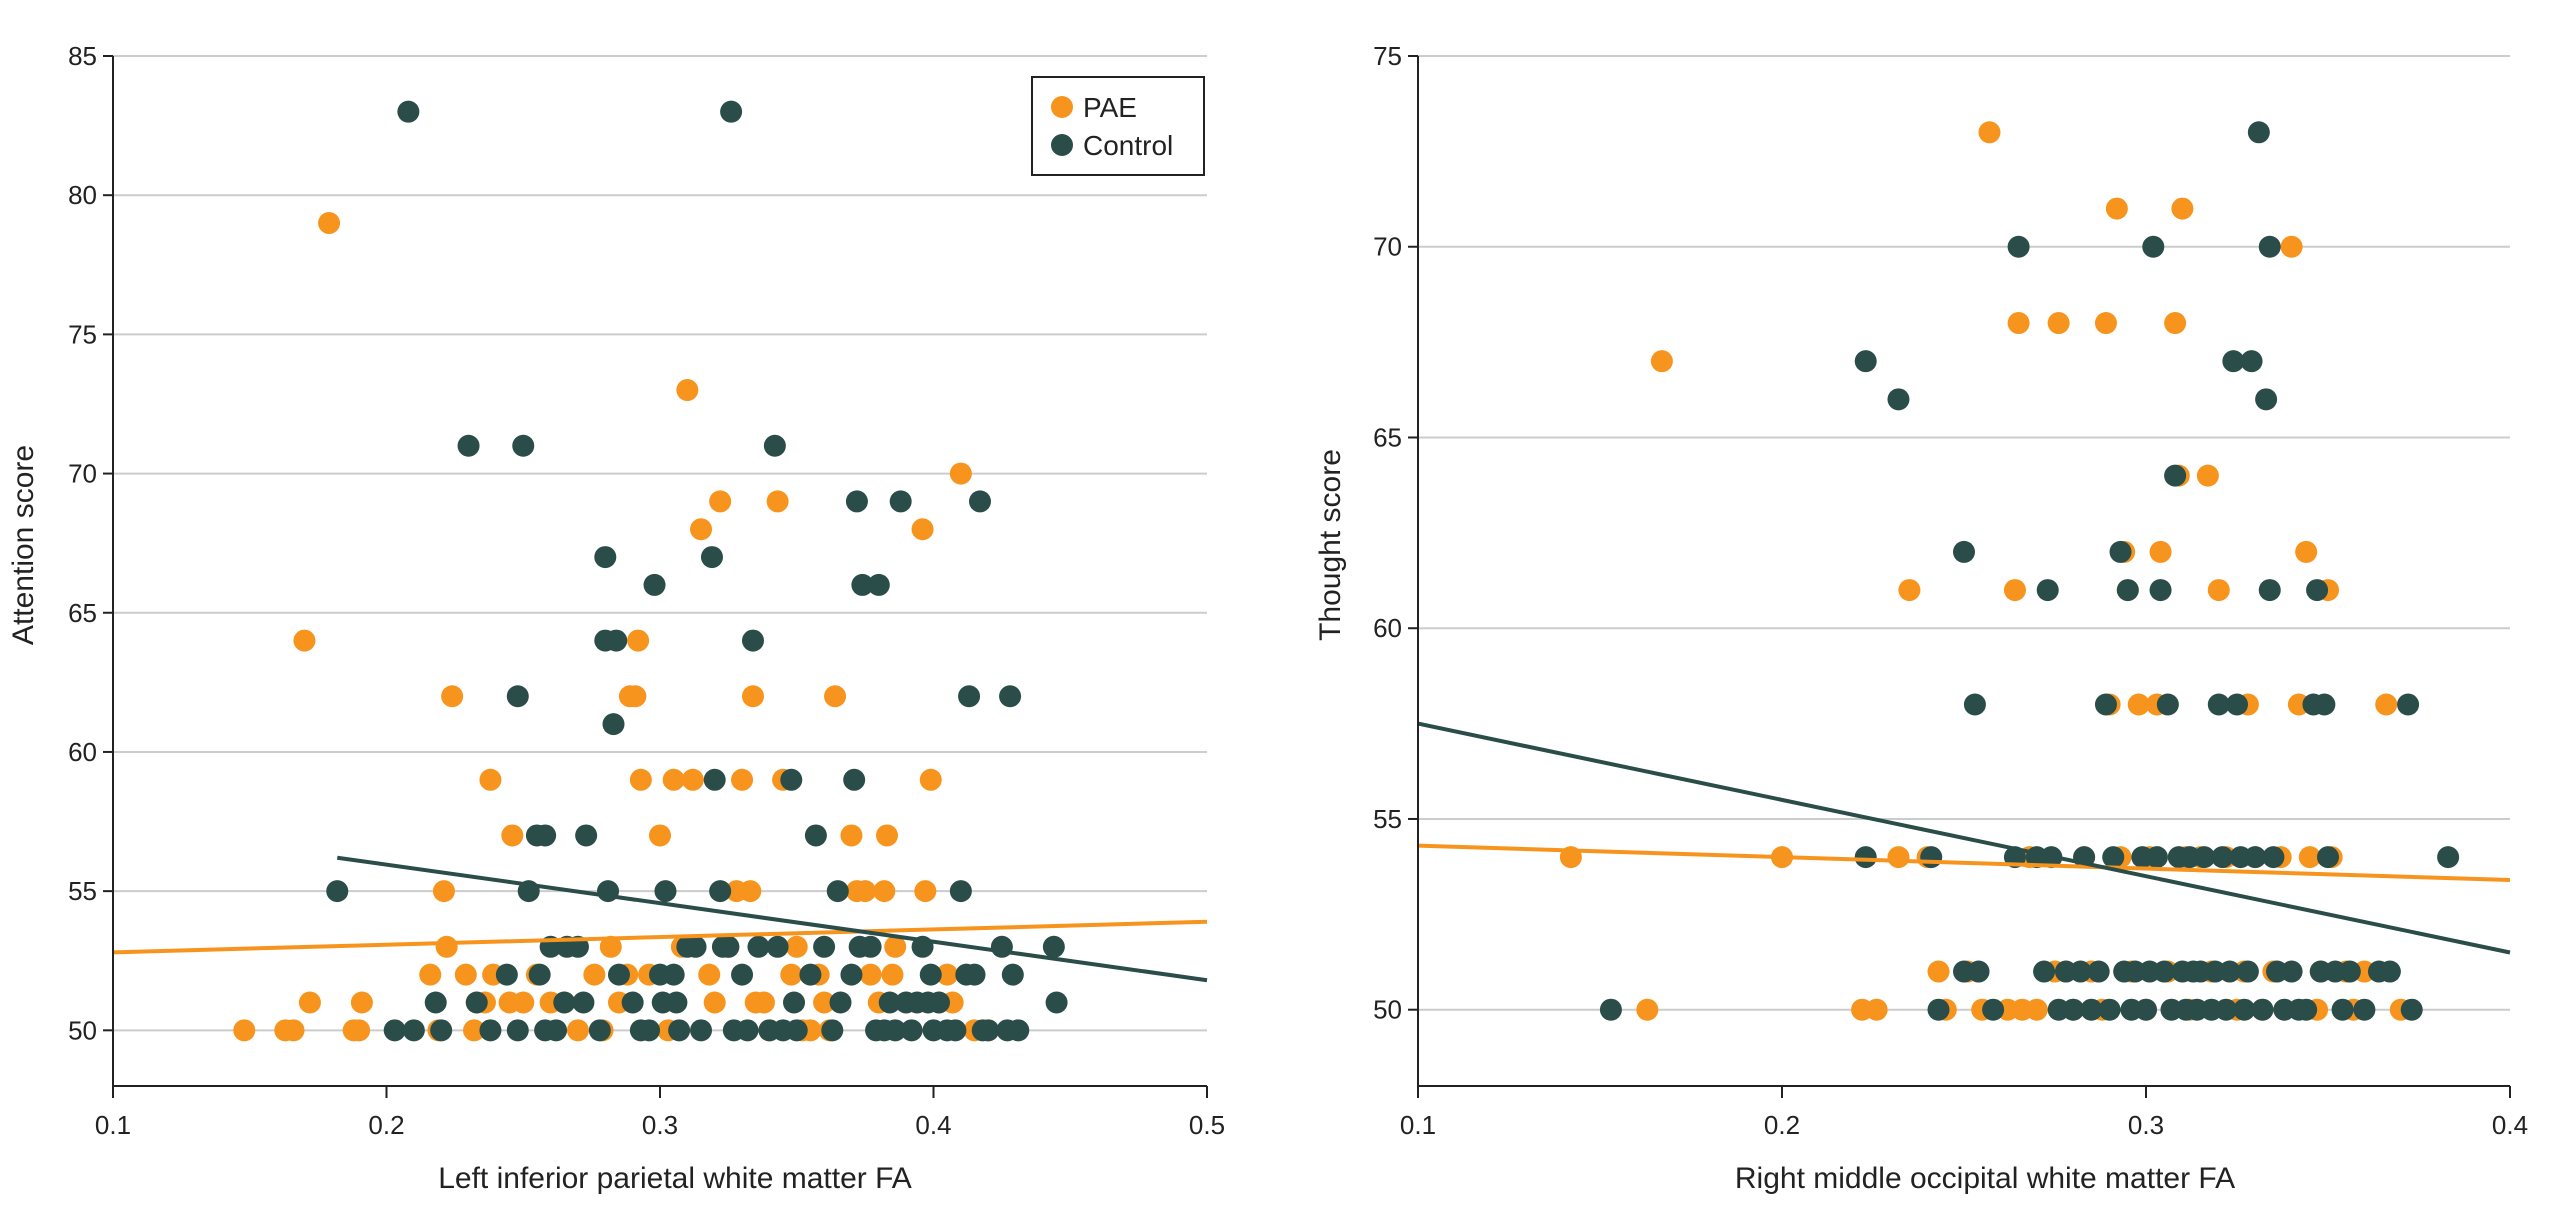 The image size is (2560, 1217). What do you see at coordinates (1110, 107) in the screenshot?
I see `legend-label-pae: PAE` at bounding box center [1110, 107].